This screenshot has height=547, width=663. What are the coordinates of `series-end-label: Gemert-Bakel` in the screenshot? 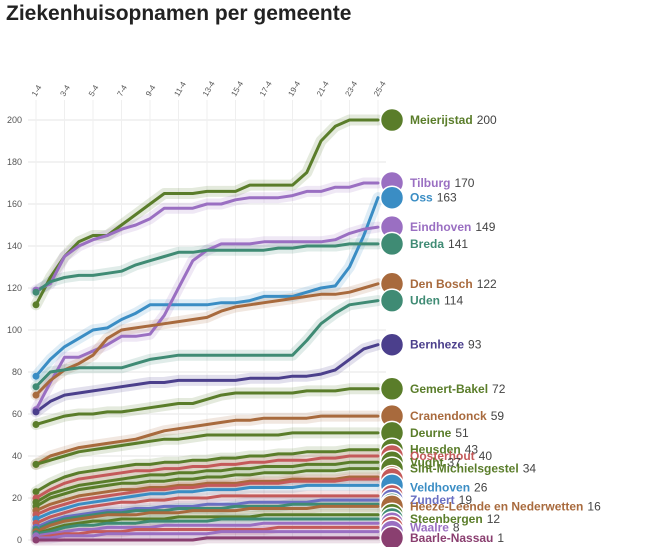 It's located at (449, 389).